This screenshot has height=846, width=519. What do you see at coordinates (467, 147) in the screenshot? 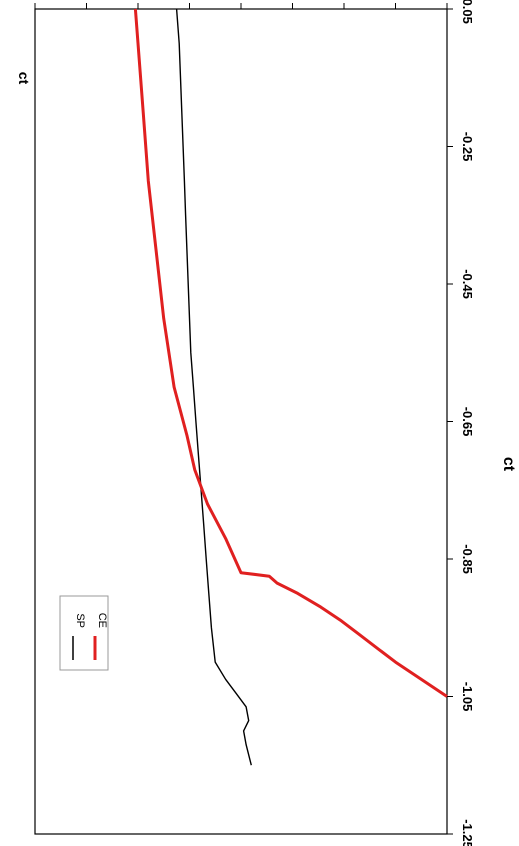
I see `x-tick-label: -0.25` at bounding box center [467, 147].